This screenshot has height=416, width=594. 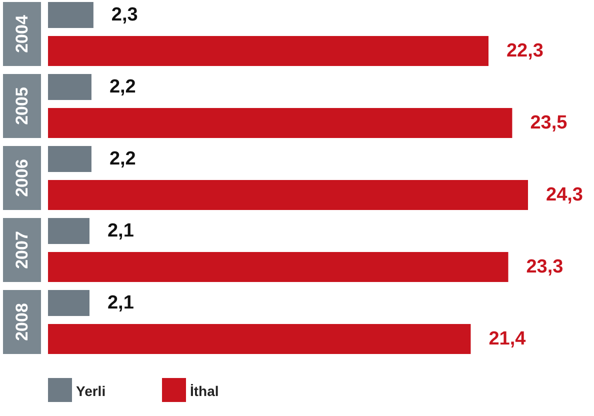 What do you see at coordinates (545, 267) in the screenshot?
I see `data-label: 23,3` at bounding box center [545, 267].